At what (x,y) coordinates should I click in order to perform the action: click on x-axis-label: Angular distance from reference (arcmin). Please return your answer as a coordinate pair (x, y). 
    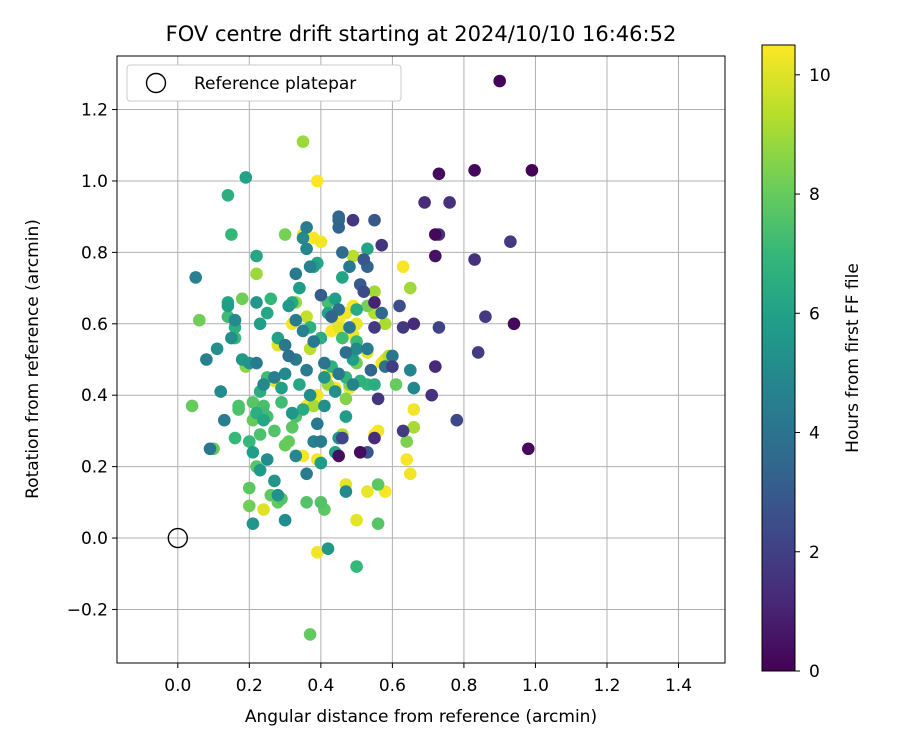
    Looking at the image, I should click on (421, 717).